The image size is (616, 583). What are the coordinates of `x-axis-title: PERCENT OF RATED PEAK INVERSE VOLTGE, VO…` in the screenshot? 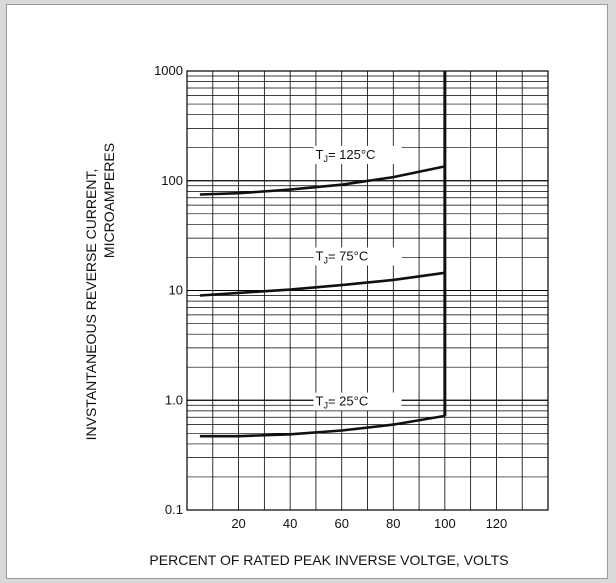 It's located at (328, 560).